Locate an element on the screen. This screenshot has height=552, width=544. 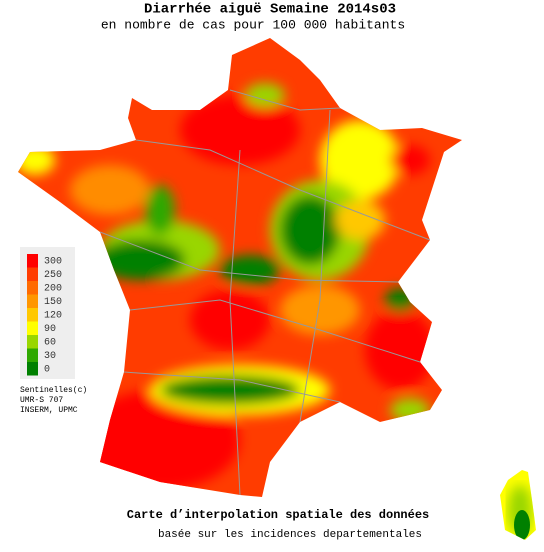
corsica-map is located at coordinates (518, 505).